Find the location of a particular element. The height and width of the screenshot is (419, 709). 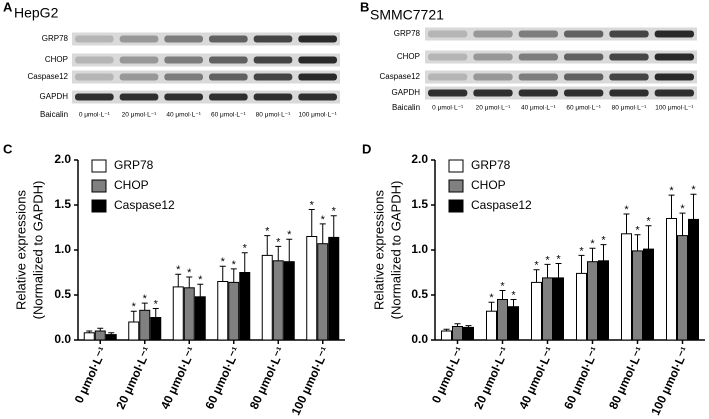

panel-letter: D is located at coordinates (366, 148).